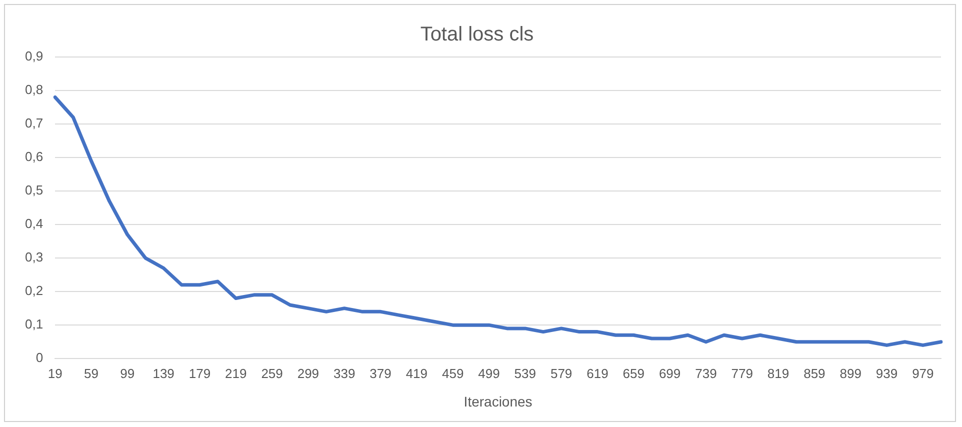 The height and width of the screenshot is (427, 962). What do you see at coordinates (34, 90) in the screenshot?
I see `y-tick-label: 0,8` at bounding box center [34, 90].